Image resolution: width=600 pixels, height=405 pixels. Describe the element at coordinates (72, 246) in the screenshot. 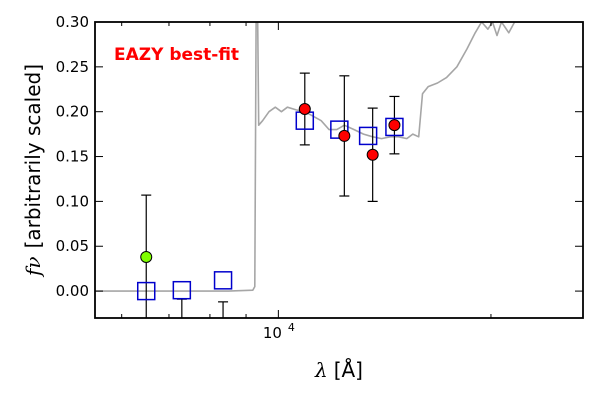

I see `y-tick-label-1: 0.05` at that location.